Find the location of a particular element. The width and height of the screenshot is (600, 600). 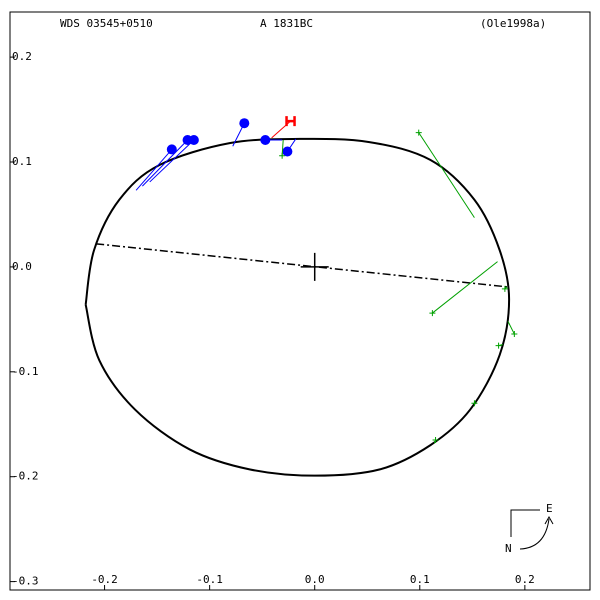

compass-arrowhead is located at coordinates (549, 520).